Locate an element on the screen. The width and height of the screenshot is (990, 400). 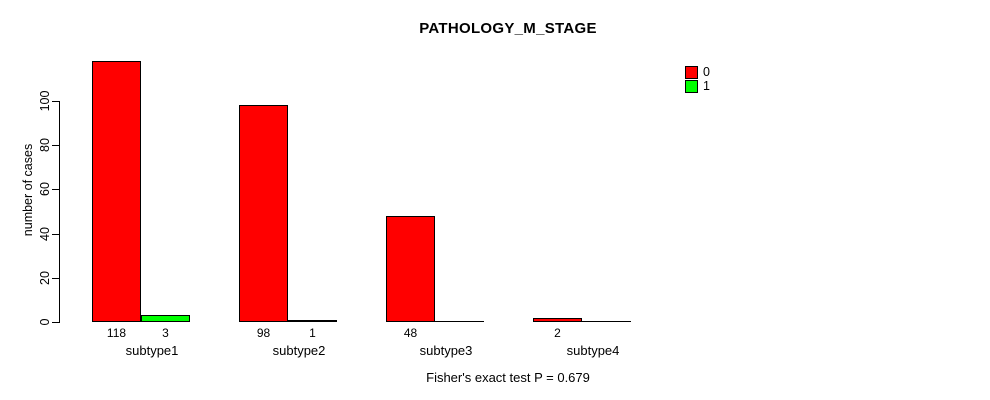
bar-value-label: 98 is located at coordinates (263, 333).